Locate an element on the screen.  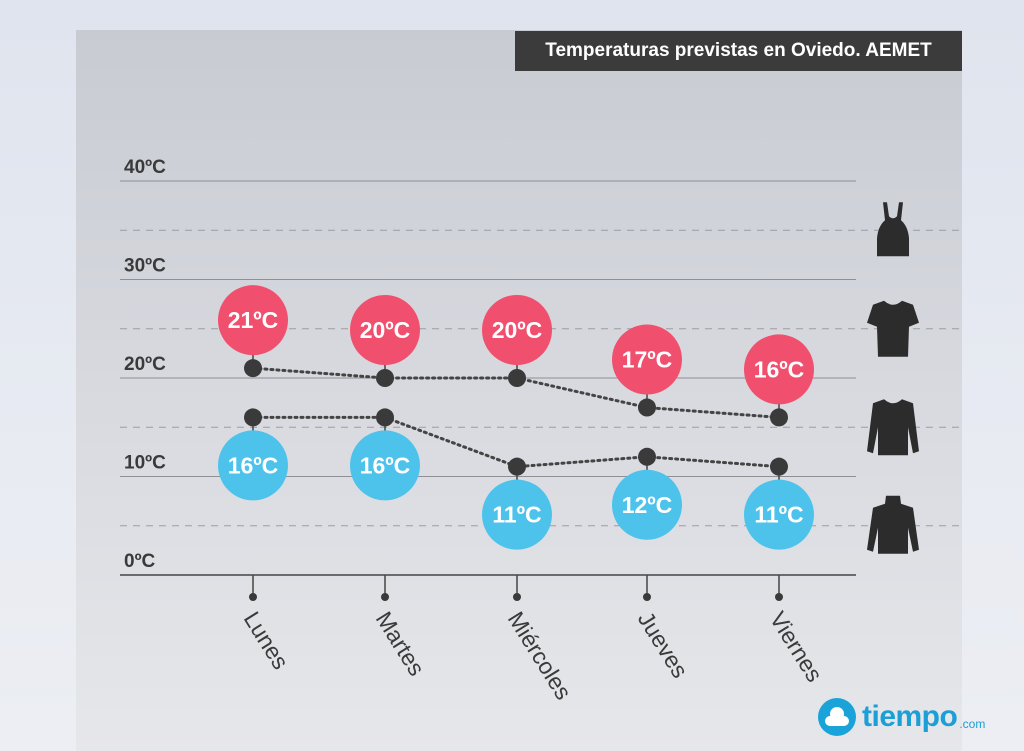
x-tick-label-viernes: Viernes is located at coordinates (796, 647).